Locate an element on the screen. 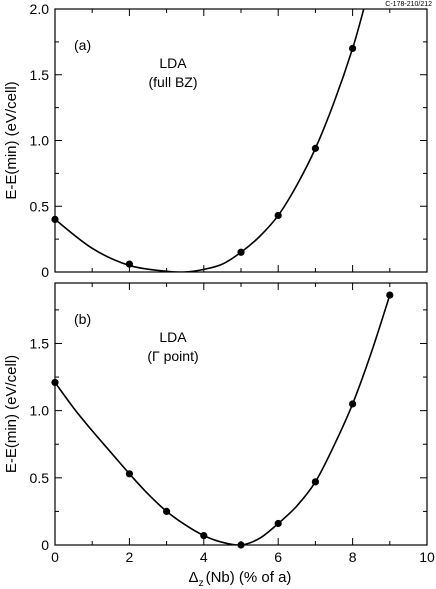 This screenshot has height=589, width=436. panel-b-y-tick-label: 1.0 is located at coordinates (40, 411).